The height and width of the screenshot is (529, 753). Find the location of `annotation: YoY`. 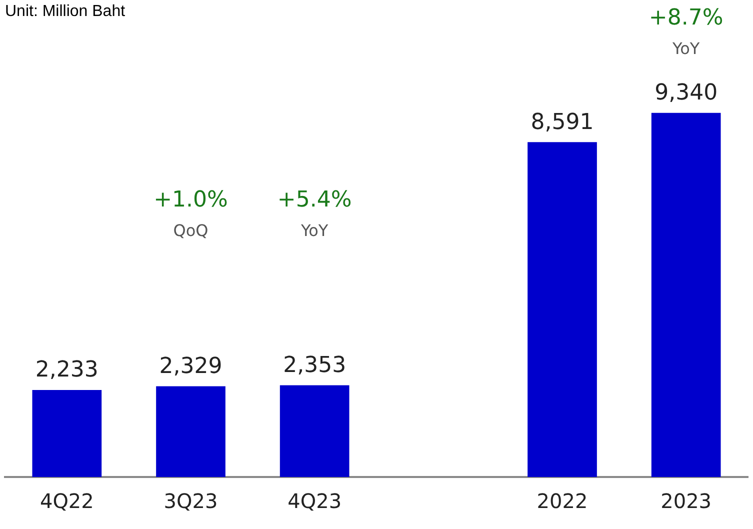

annotation: YoY is located at coordinates (314, 230).